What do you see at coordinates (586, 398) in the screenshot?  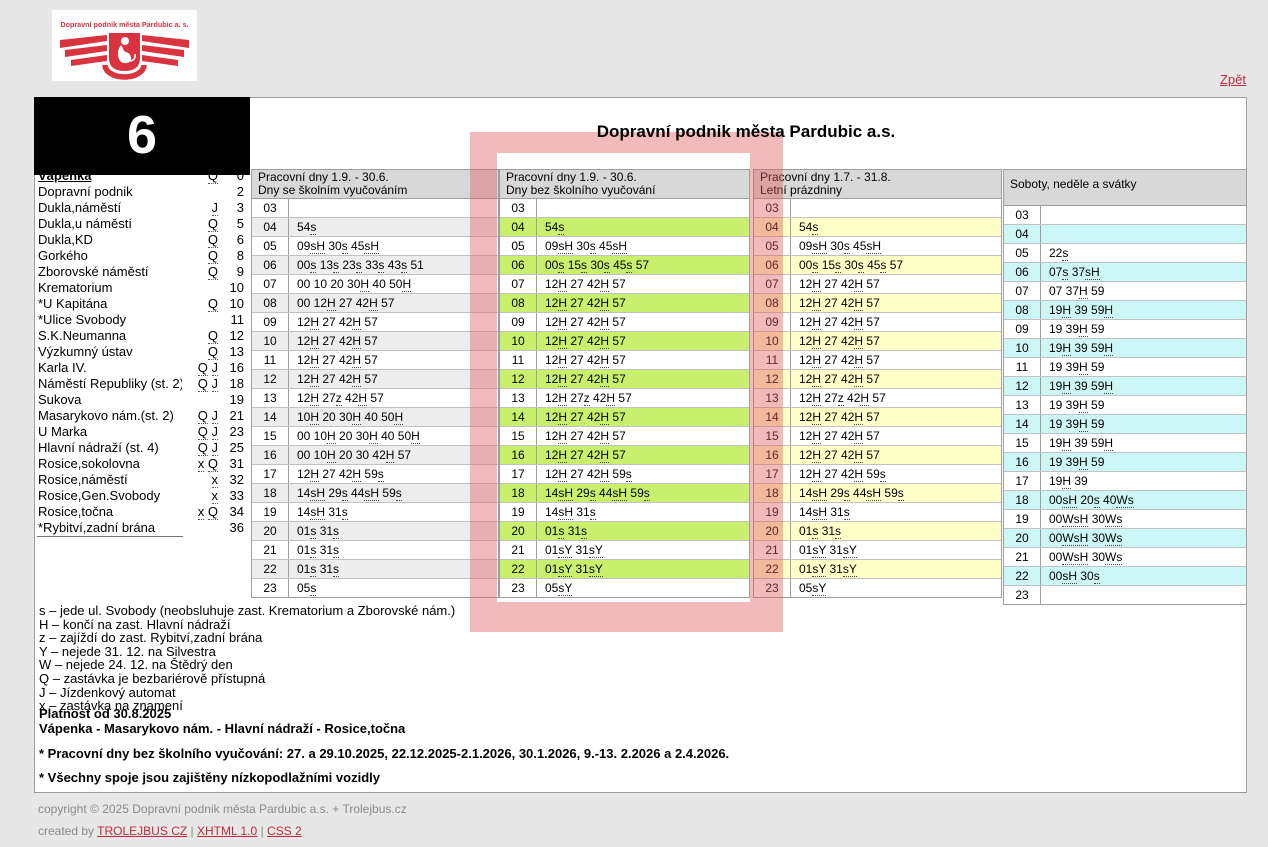 I see `note-mark-z: z` at bounding box center [586, 398].